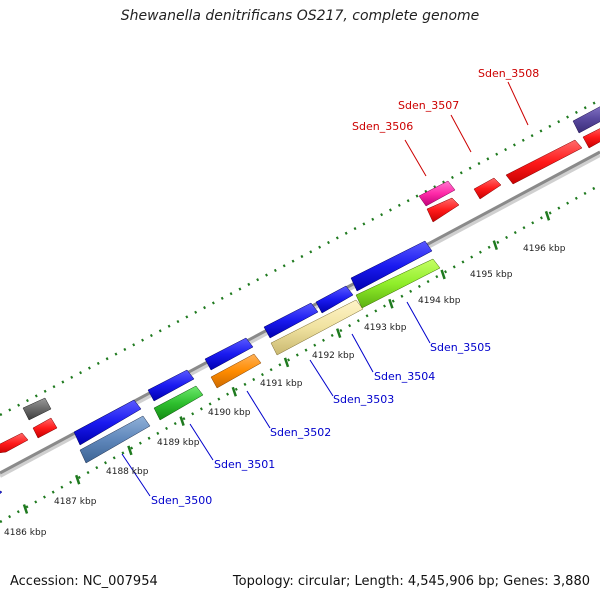  Describe the element at coordinates (181, 500) in the screenshot. I see `gene-label-sden-3500: Sden_3500` at that location.